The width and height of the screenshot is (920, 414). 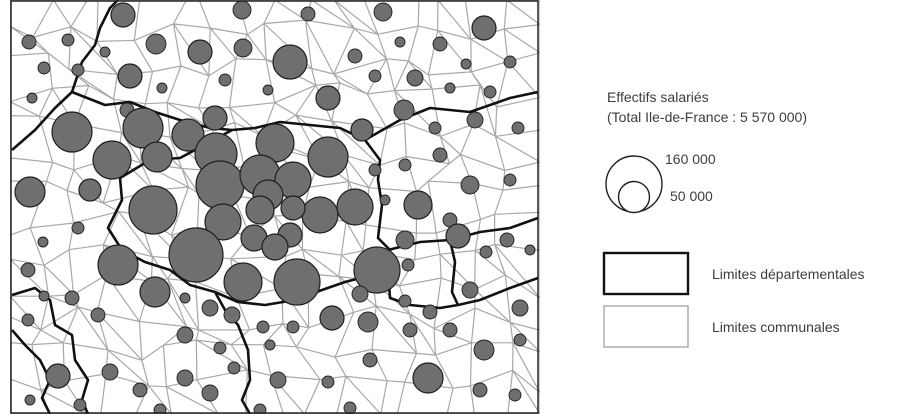 What do you see at coordinates (690, 159) in the screenshot?
I see `legend-size-large: 160 000` at bounding box center [690, 159].